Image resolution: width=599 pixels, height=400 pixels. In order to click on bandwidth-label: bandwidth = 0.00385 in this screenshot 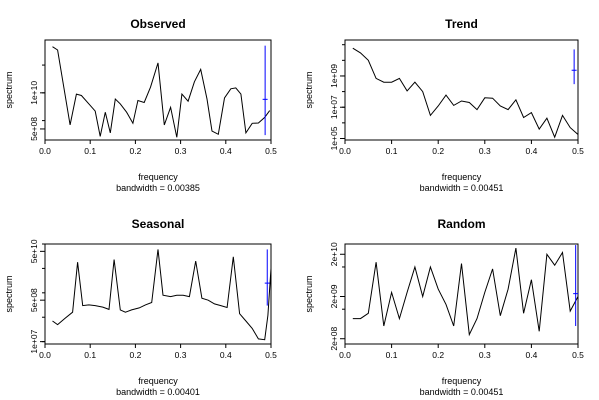, I will do `click(158, 188)`.